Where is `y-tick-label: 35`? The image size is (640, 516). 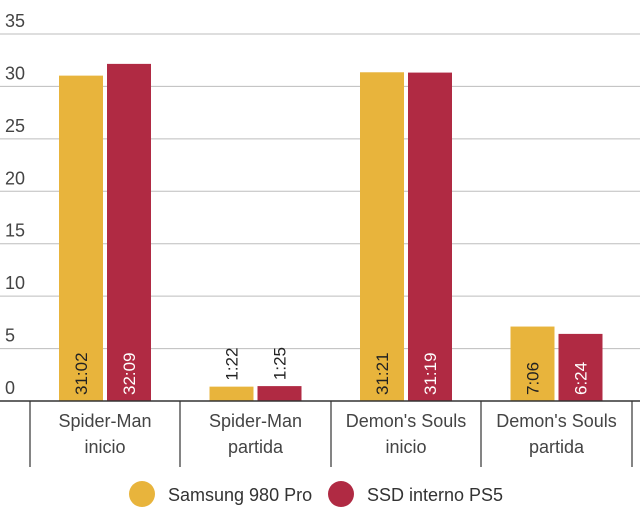
y-tick-label: 35 is located at coordinates (15, 21).